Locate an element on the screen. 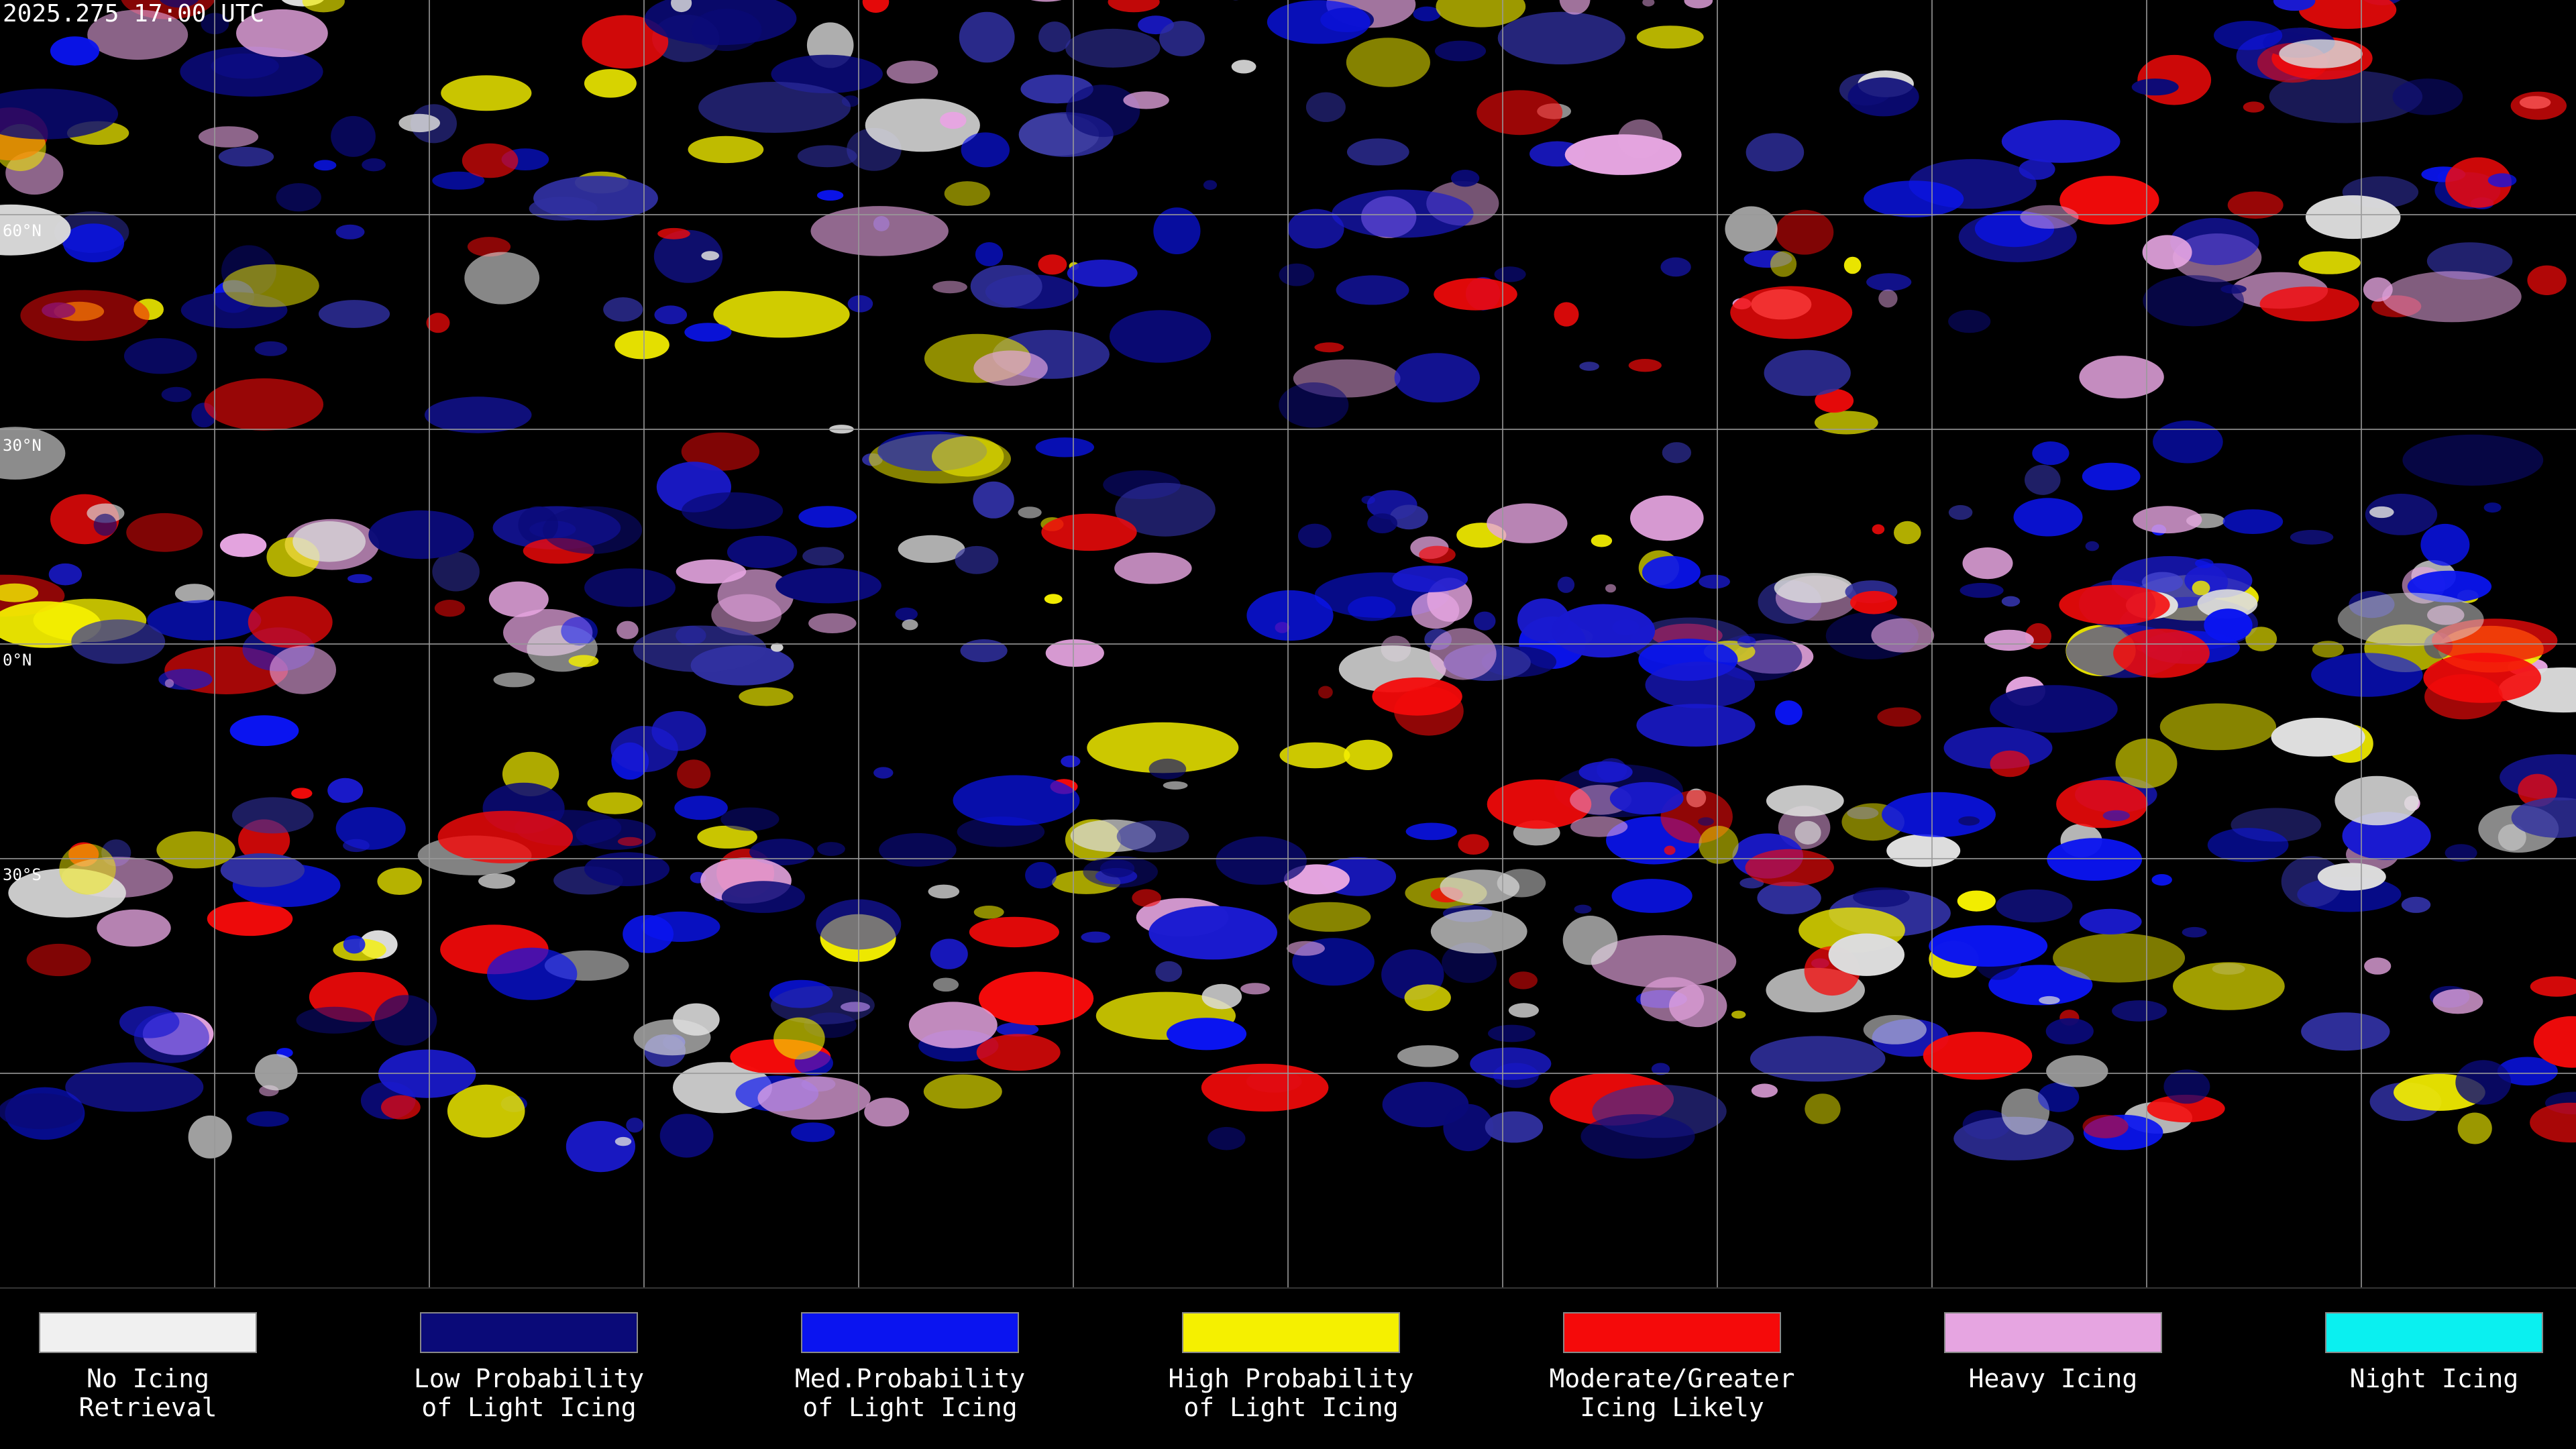 The width and height of the screenshot is (2576, 1449). latitude-label: 60°N is located at coordinates (22, 230).